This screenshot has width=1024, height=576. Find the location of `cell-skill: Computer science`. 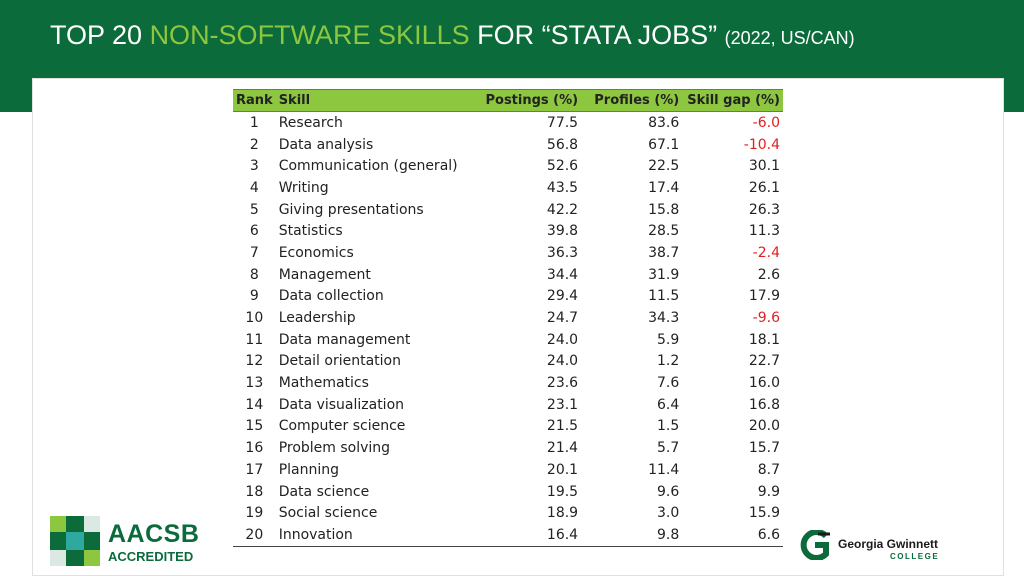

cell-skill: Computer science is located at coordinates (342, 426).